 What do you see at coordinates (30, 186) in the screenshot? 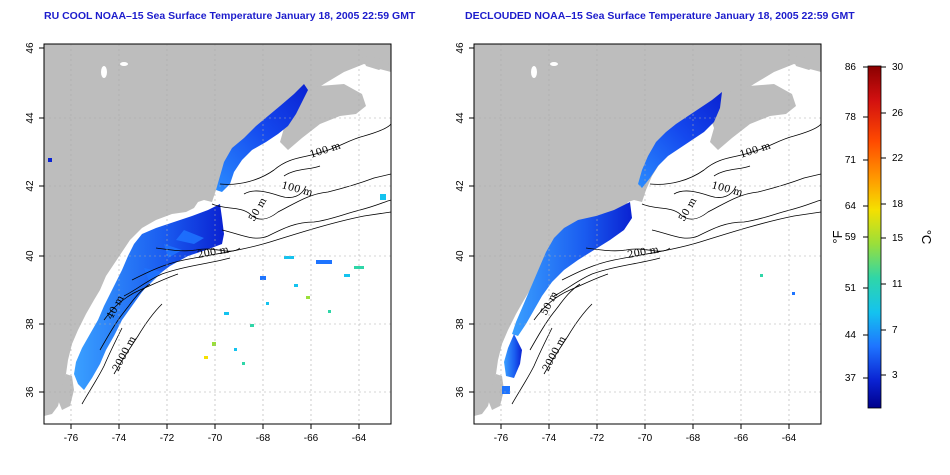
I see `left-y-tick-42: 42` at bounding box center [30, 186].